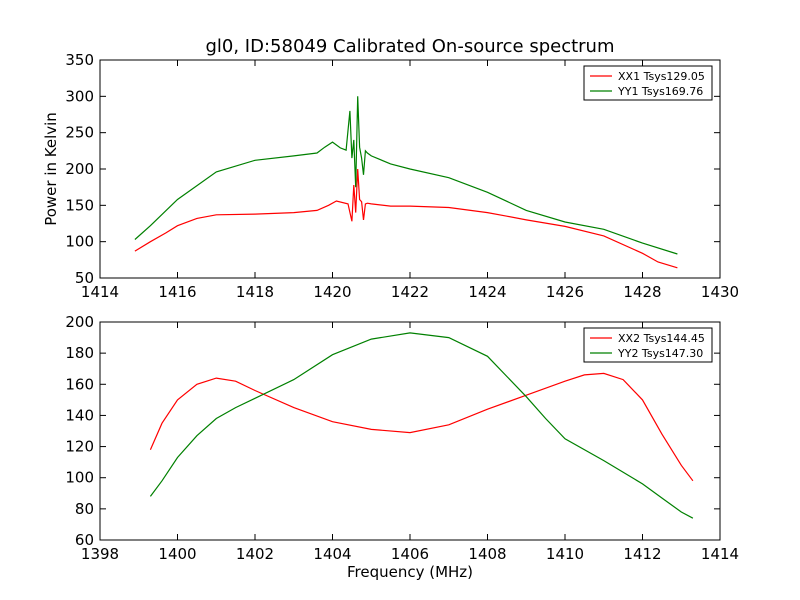 Image resolution: width=800 pixels, height=600 pixels. What do you see at coordinates (177, 554) in the screenshot?
I see `x-tick-label: 1400` at bounding box center [177, 554].